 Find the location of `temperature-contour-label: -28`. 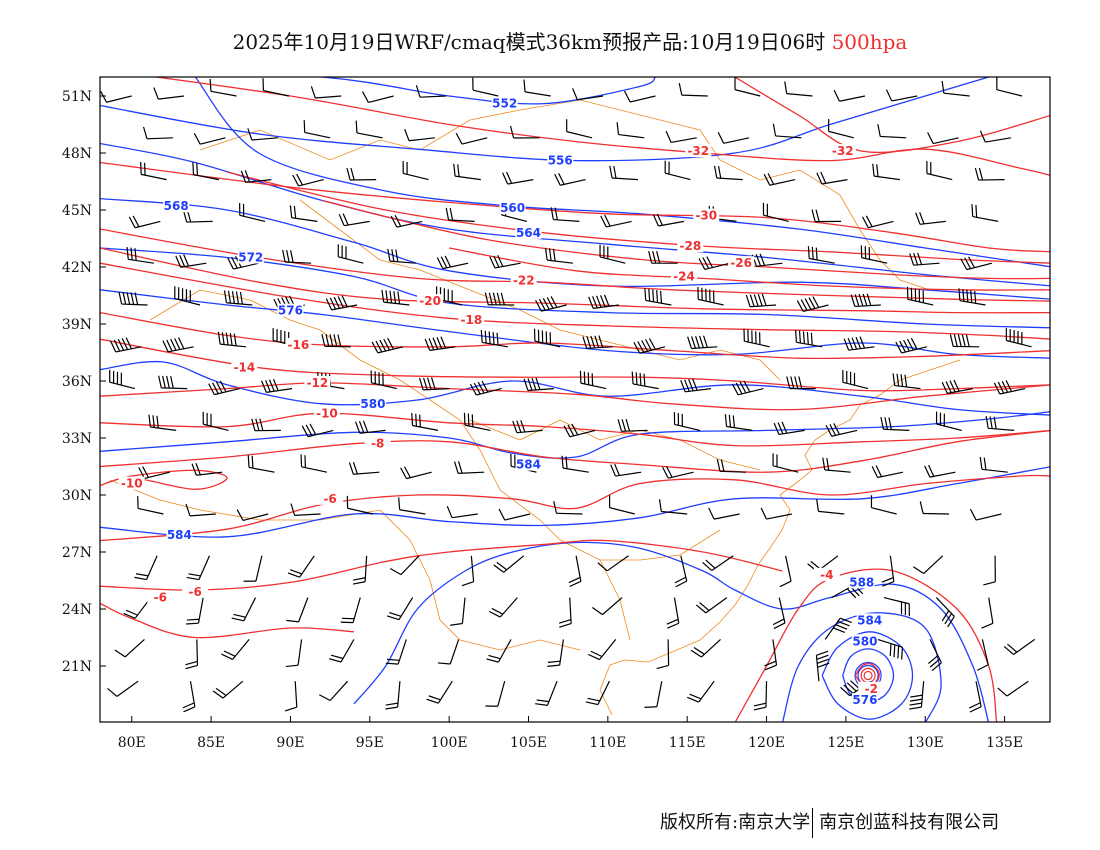

temperature-contour-label: -28 is located at coordinates (691, 246).